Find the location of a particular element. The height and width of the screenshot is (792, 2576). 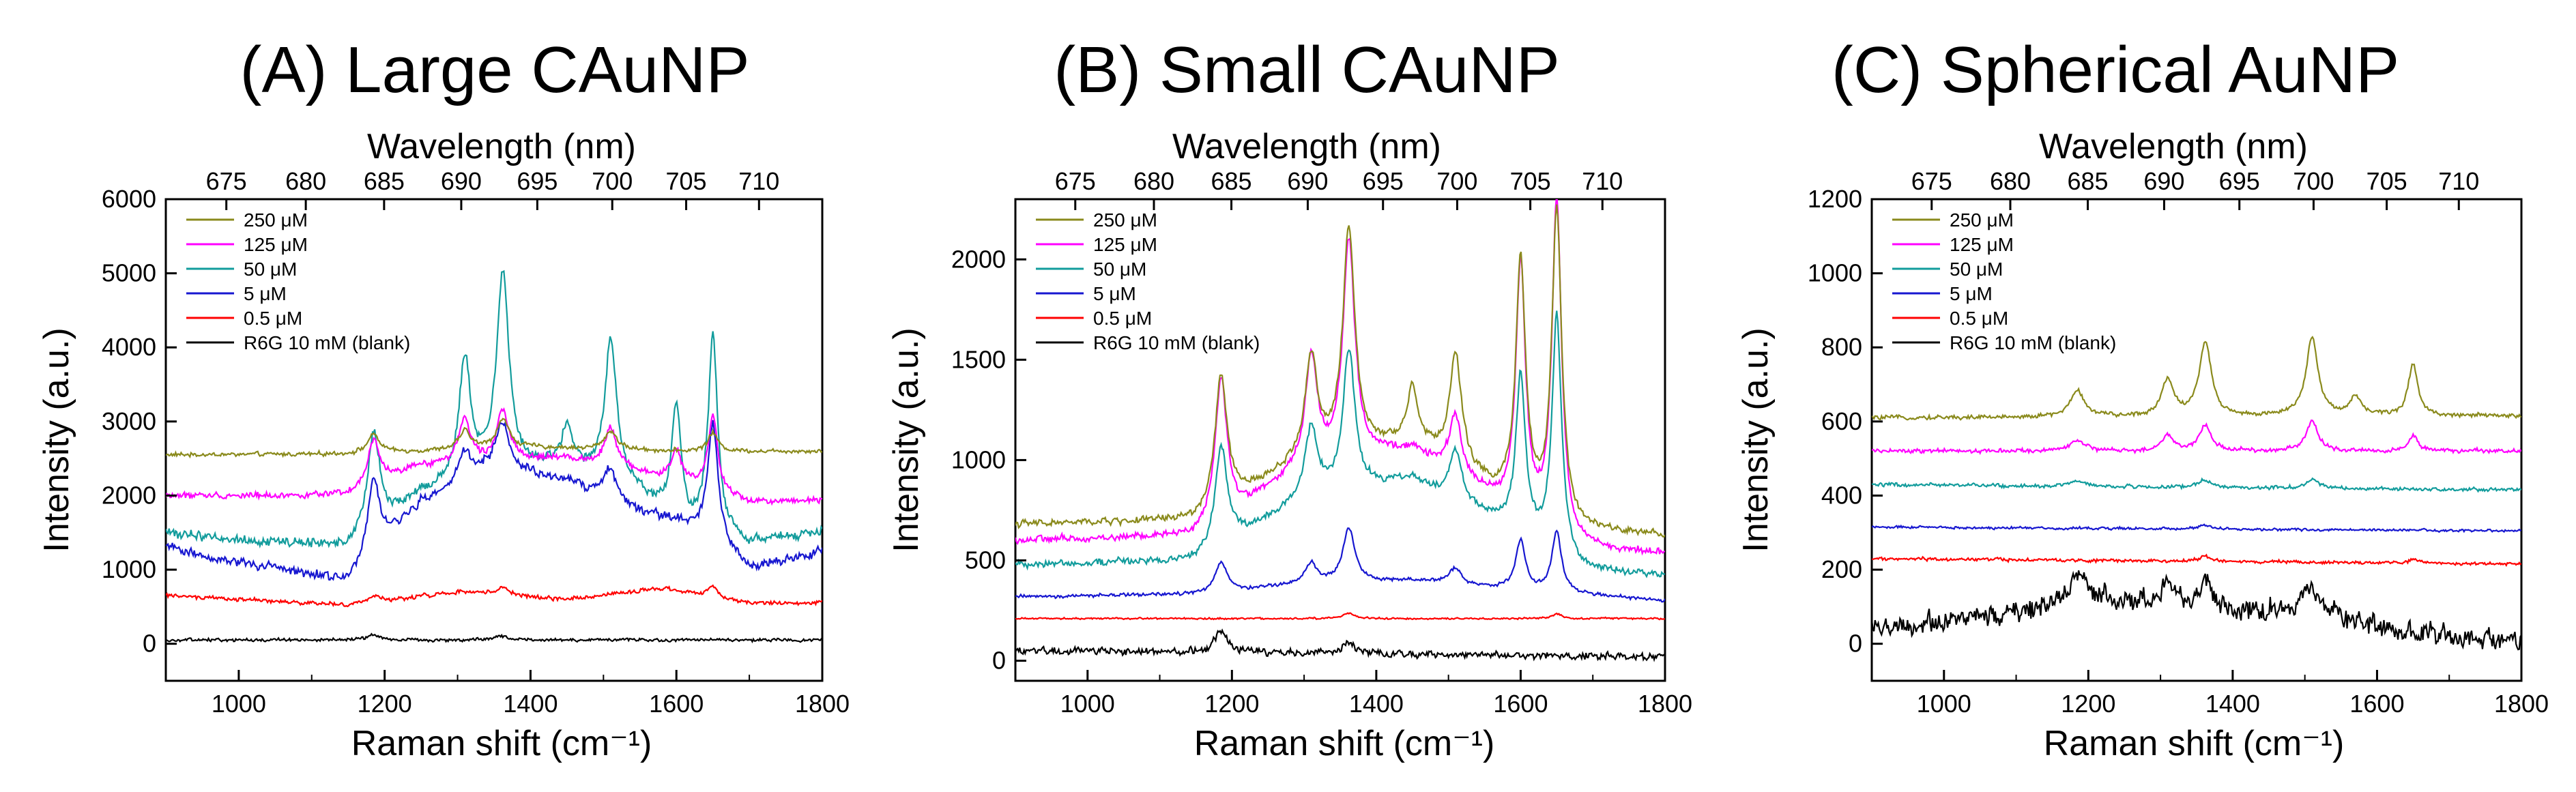

panel-a-series is located at coordinates (494, 456).